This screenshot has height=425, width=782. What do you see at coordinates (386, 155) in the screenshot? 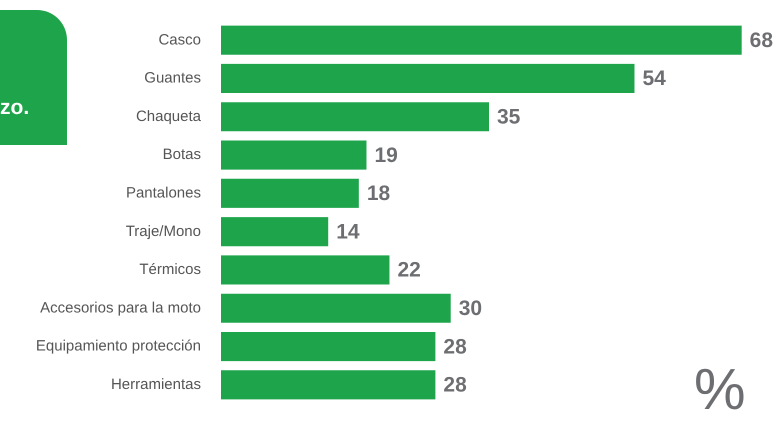
I see `data-label: 19` at bounding box center [386, 155].